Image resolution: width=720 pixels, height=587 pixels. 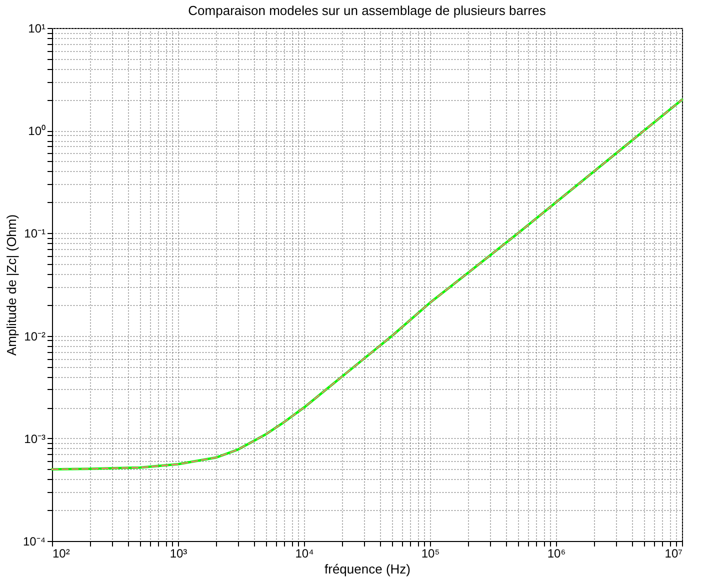 What do you see at coordinates (304, 553) in the screenshot?
I see `x-tick-label: 10⁴` at bounding box center [304, 553].